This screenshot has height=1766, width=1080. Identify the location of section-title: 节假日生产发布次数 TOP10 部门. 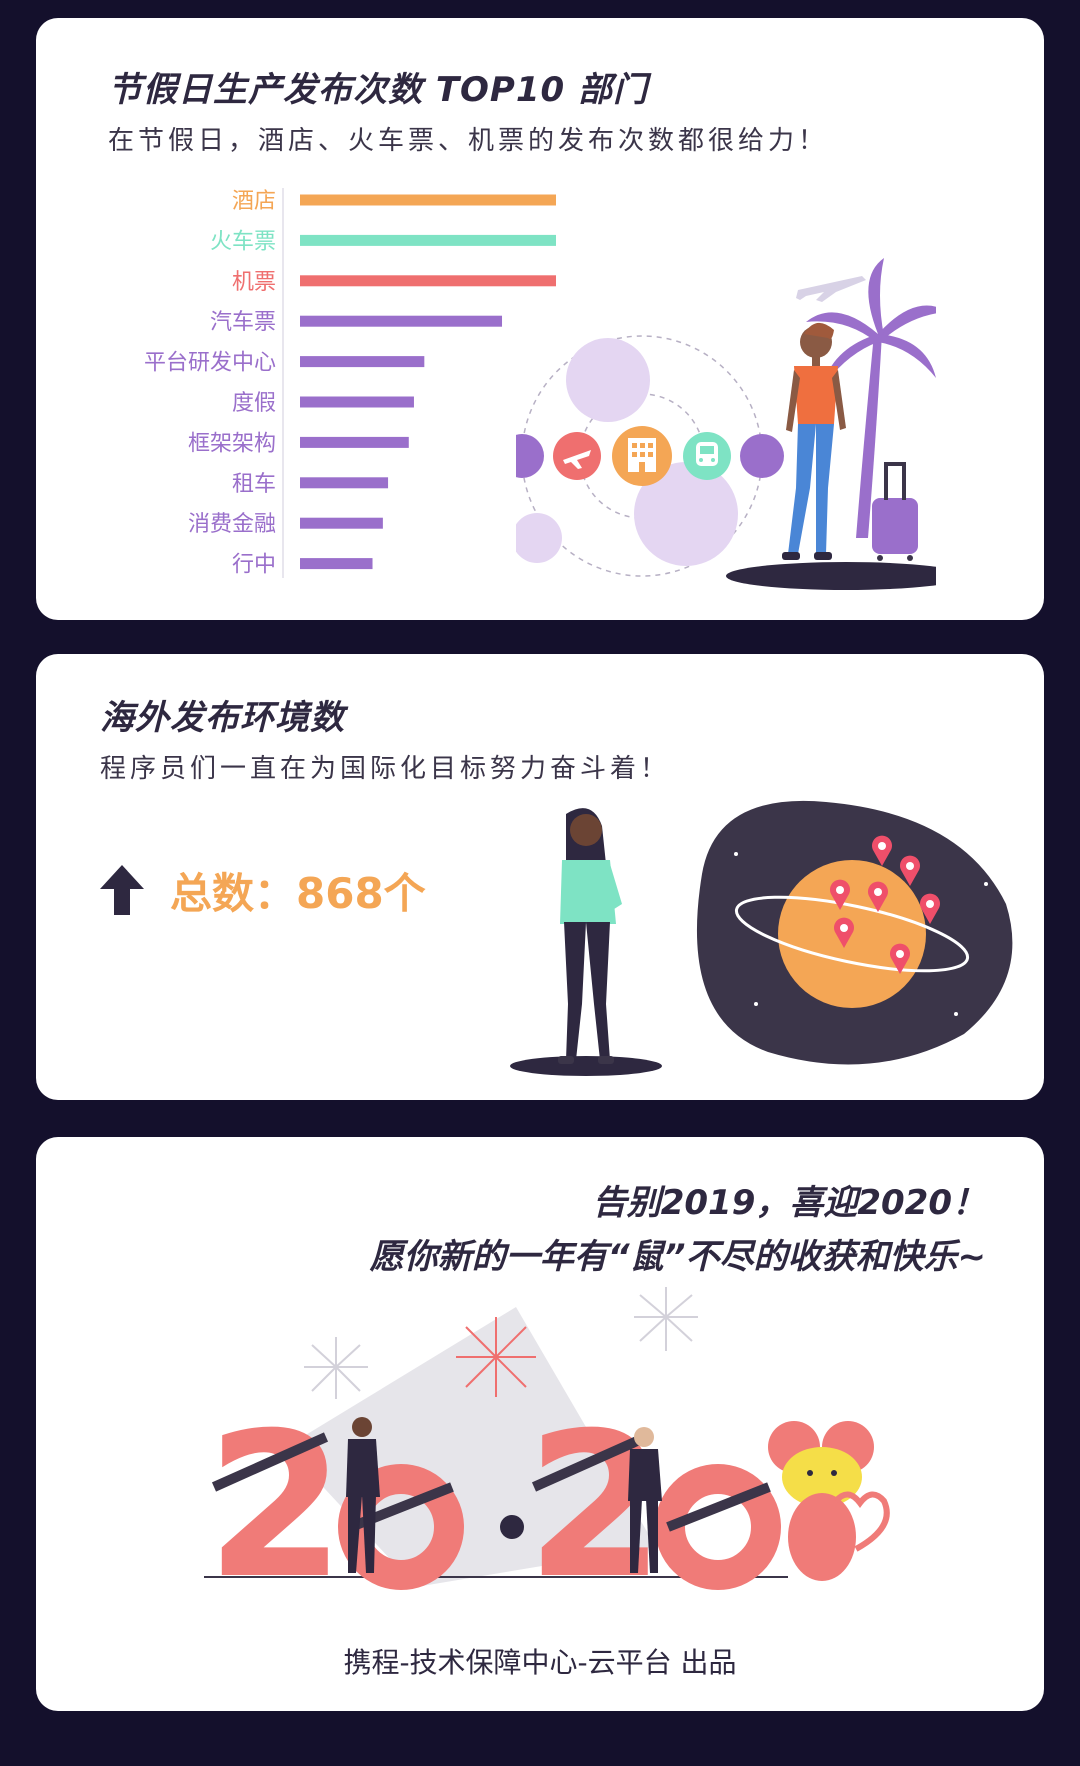
(378, 90).